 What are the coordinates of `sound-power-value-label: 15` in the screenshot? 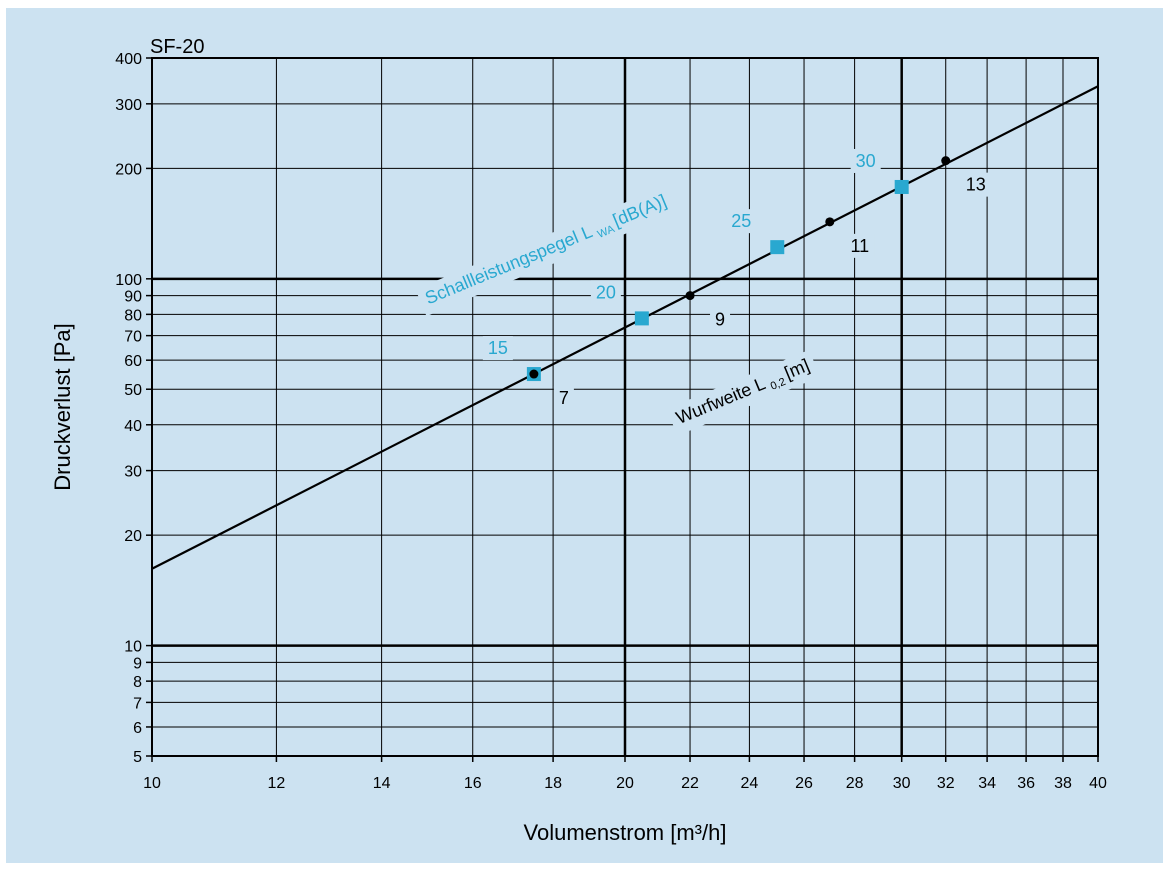 It's located at (498, 348).